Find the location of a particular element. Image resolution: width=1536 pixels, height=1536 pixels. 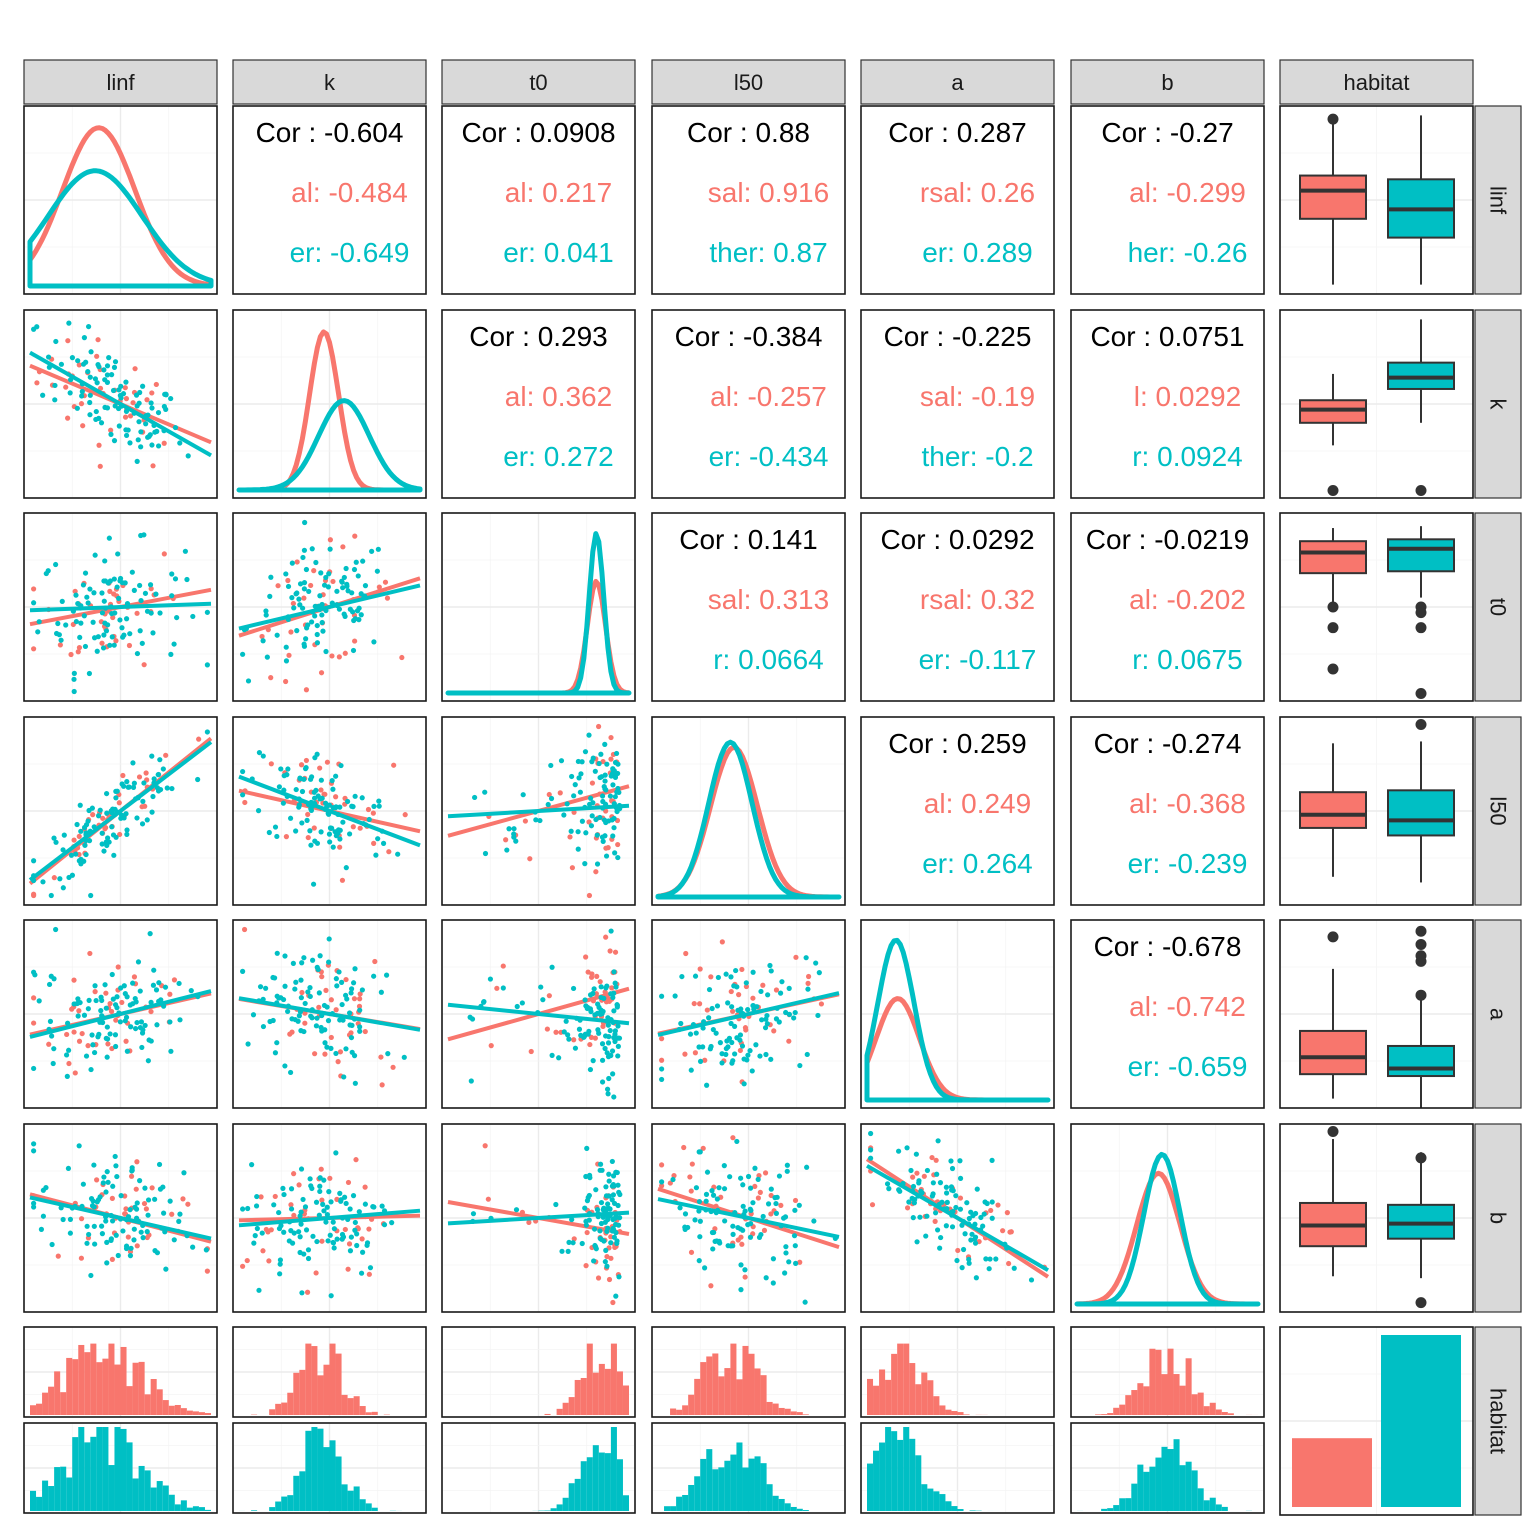

cor-seasonal: sal: -0.19 is located at coordinates (977, 396).